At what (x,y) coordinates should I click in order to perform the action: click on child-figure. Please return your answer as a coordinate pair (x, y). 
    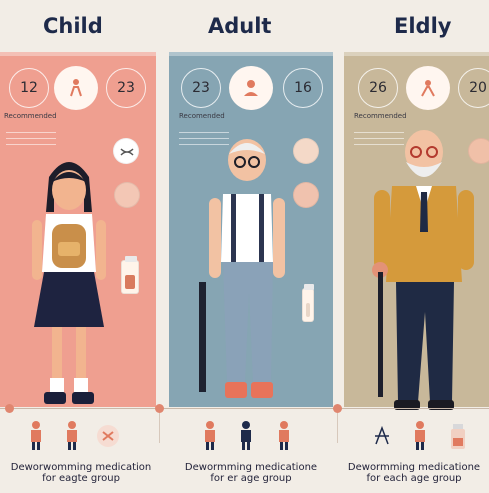
    Looking at the image, I should click on (69, 283).